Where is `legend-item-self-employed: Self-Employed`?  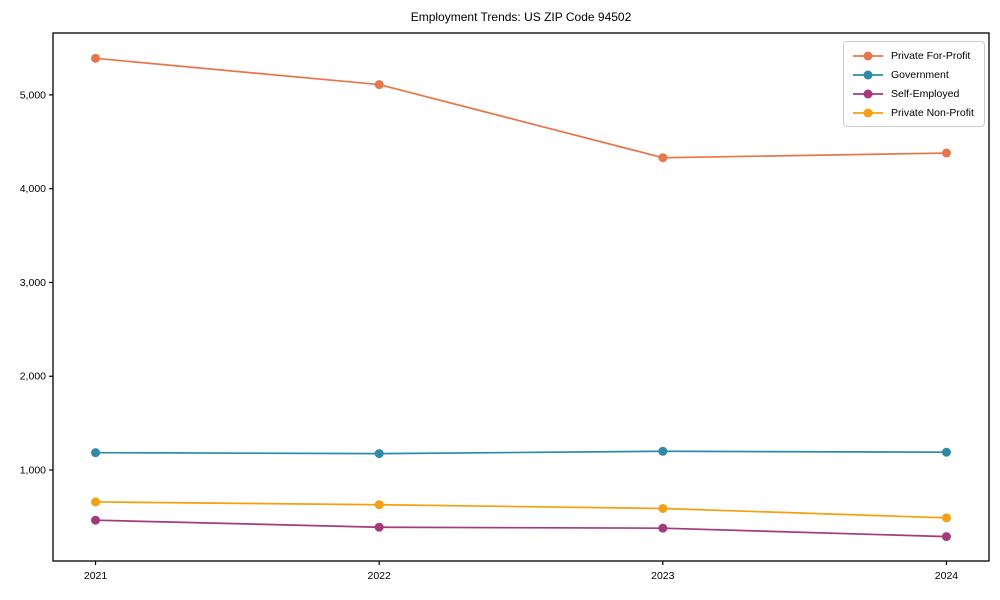
legend-item-self-employed: Self-Employed is located at coordinates (914, 94).